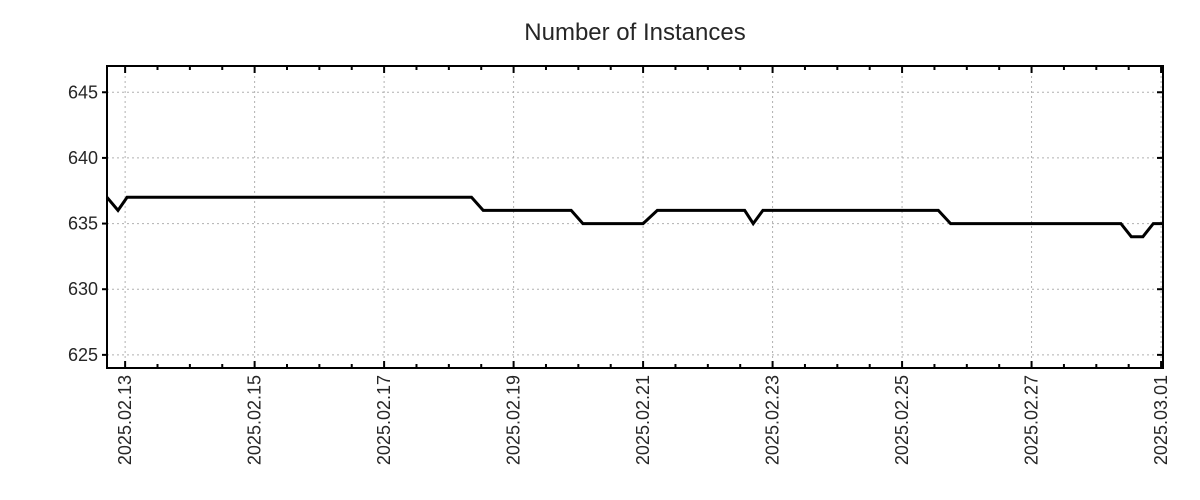  I want to click on x-tick-label: 2025.02.13, so click(125, 420).